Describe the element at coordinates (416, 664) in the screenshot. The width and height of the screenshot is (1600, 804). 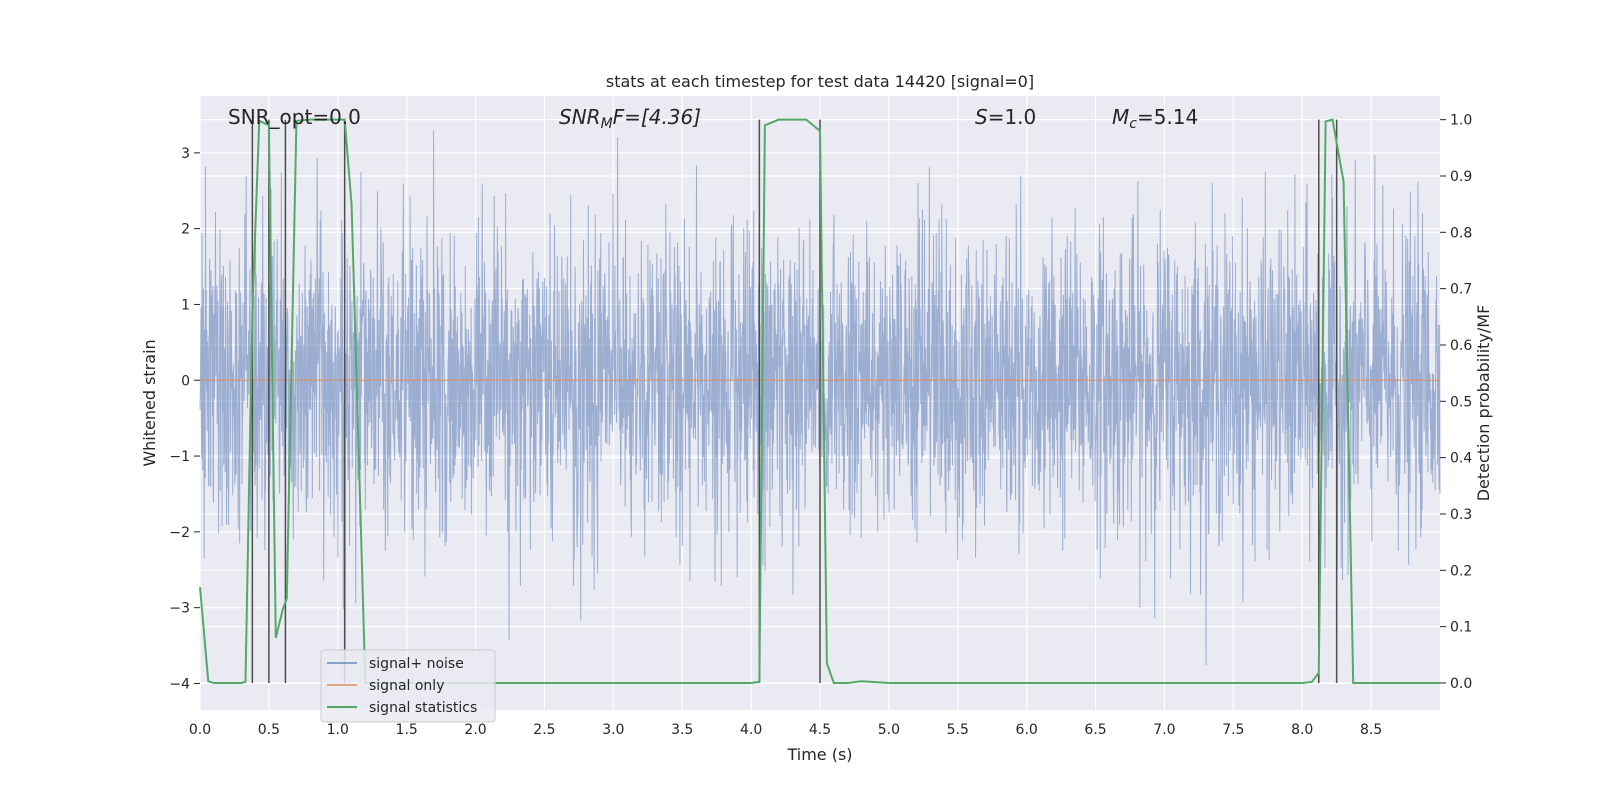
I see `legend-label-signal-noise: signal+ noise` at that location.